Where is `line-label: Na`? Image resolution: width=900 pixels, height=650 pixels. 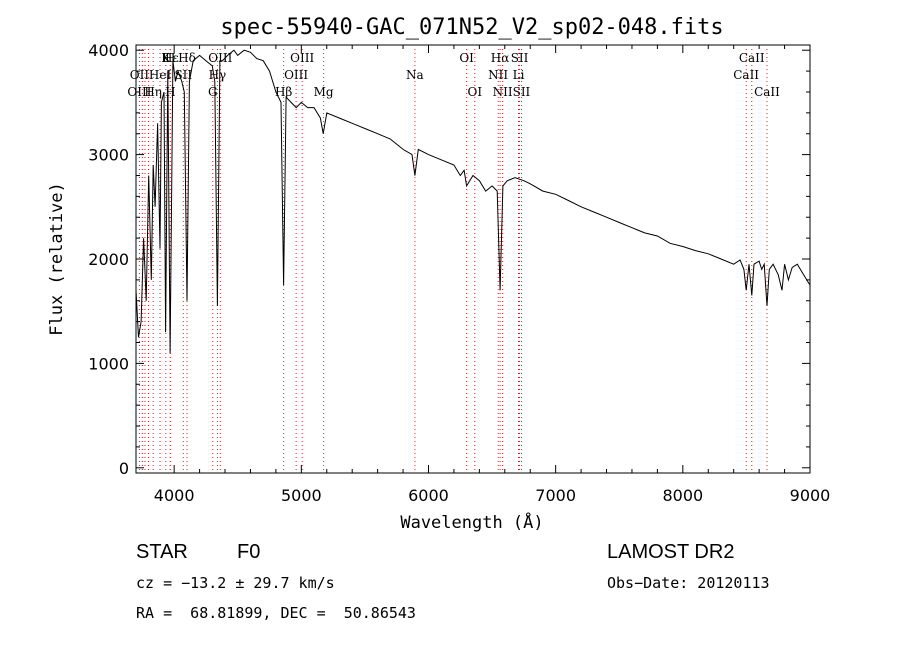 line-label: Na is located at coordinates (415, 75).